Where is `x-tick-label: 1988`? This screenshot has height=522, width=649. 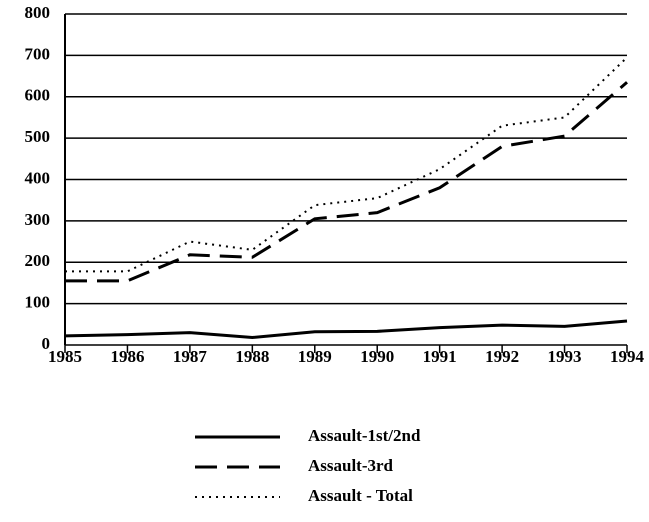
x-tick-label: 1988 is located at coordinates (252, 356).